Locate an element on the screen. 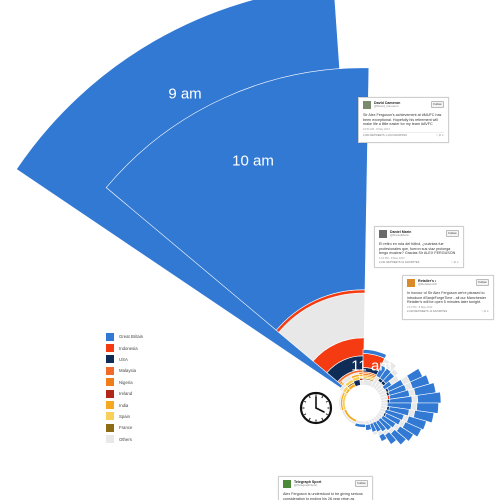  legend-item-others: Others is located at coordinates (141, 439).